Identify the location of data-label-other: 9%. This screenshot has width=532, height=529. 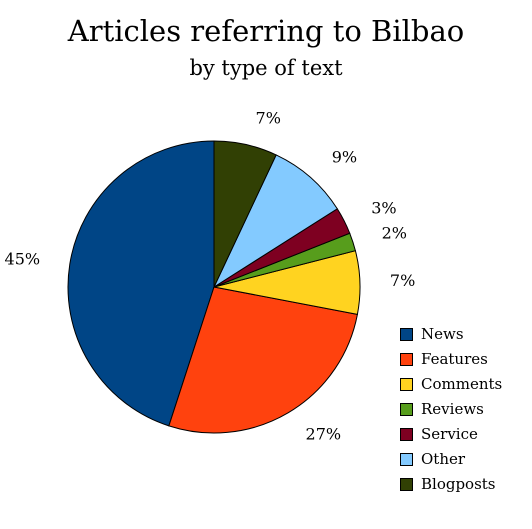
(344, 156).